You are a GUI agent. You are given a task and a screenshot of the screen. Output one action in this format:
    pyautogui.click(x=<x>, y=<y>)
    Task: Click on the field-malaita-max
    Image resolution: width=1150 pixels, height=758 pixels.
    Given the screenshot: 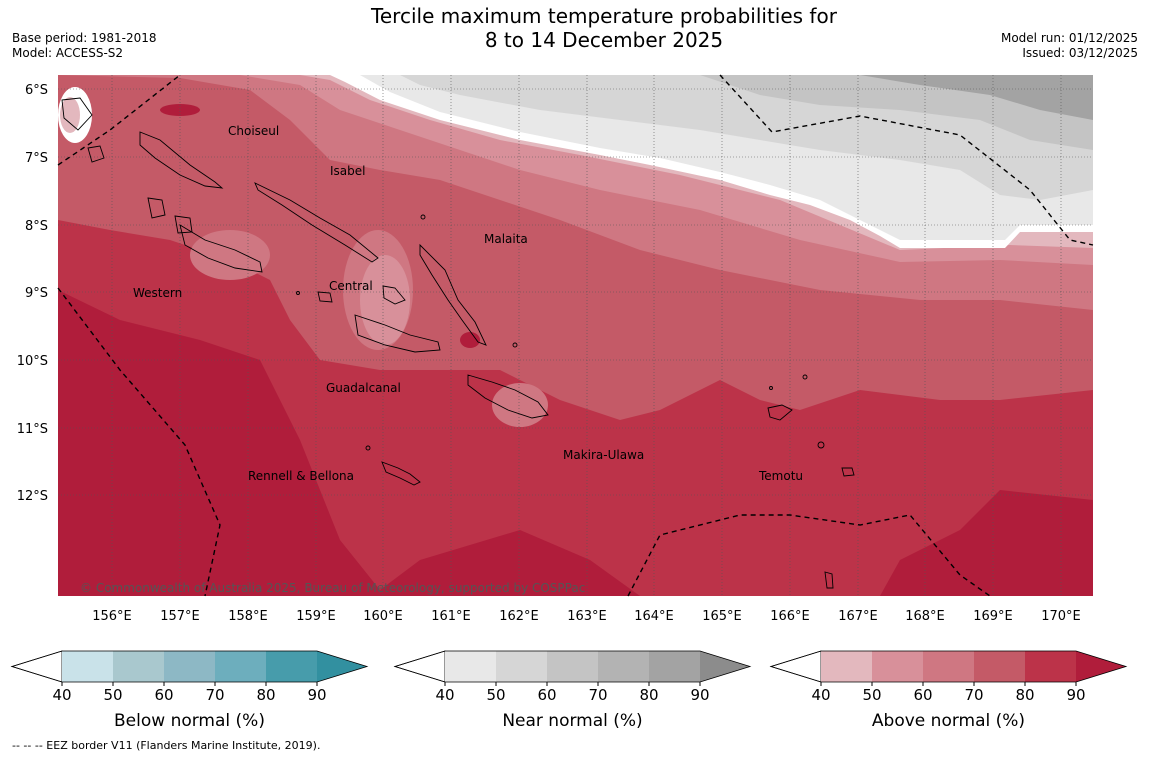 What is the action you would take?
    pyautogui.click(x=470, y=340)
    